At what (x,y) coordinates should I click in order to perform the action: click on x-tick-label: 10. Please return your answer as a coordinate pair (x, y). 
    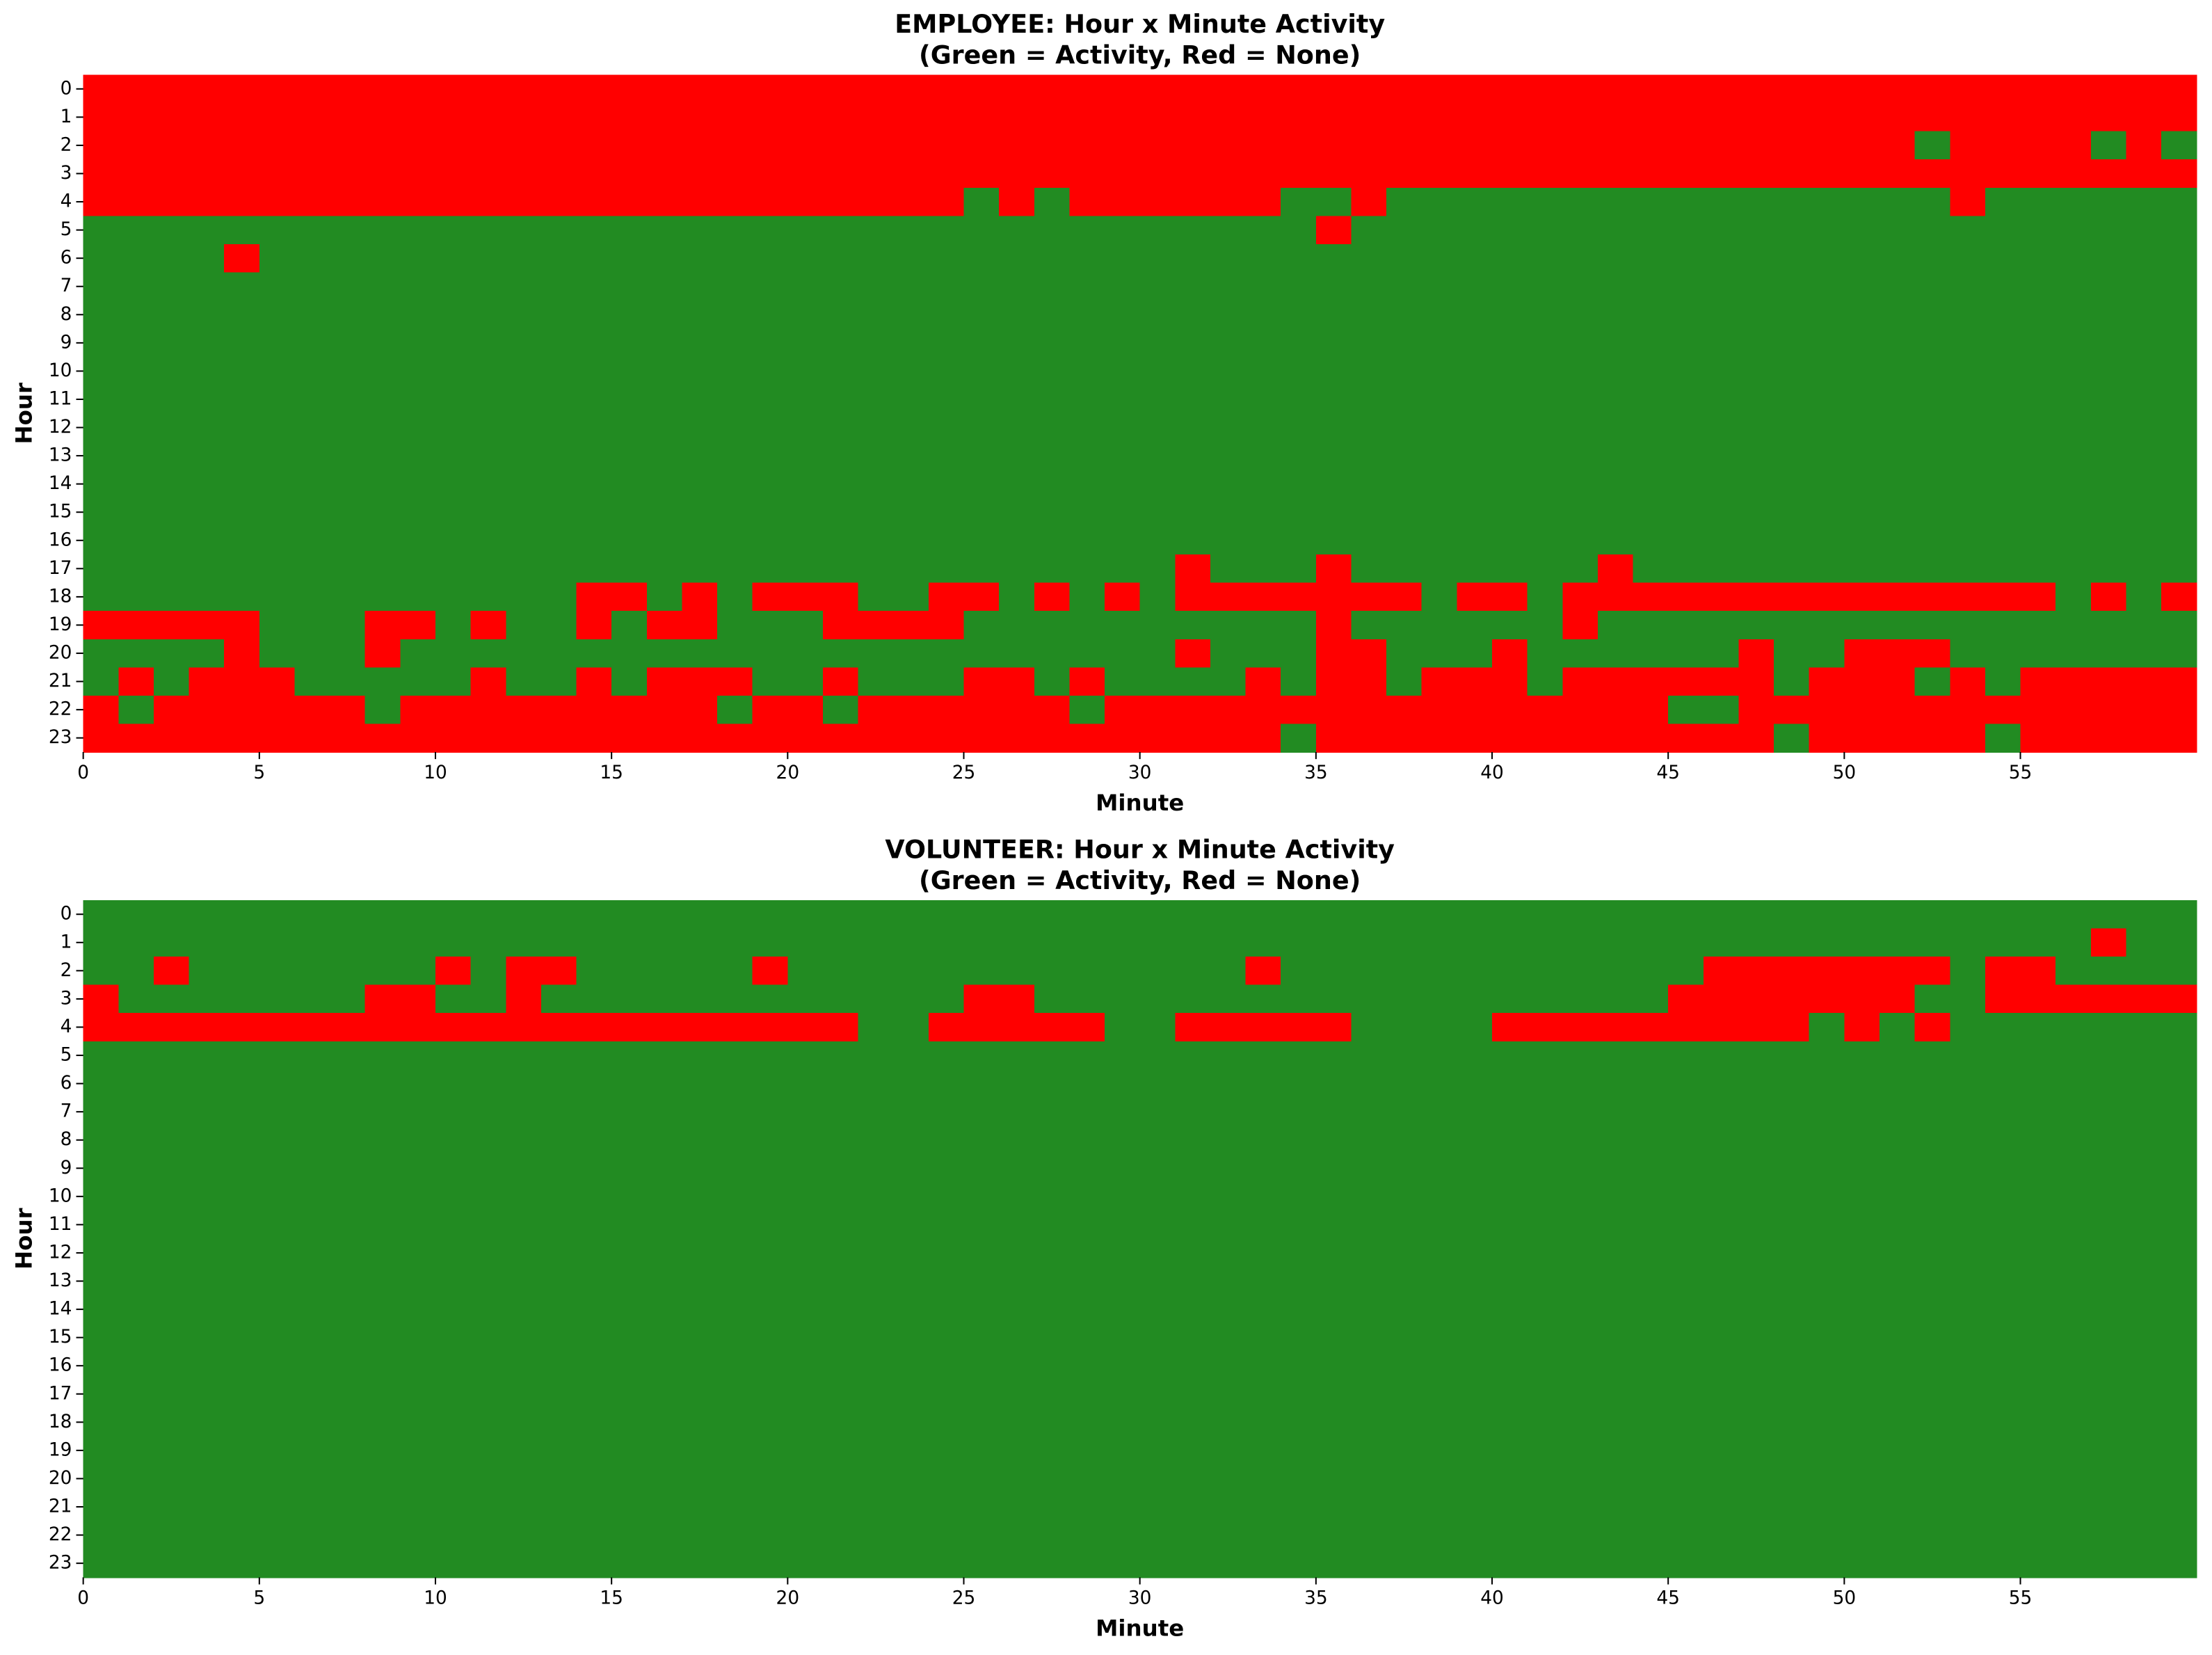
    Looking at the image, I should click on (435, 772).